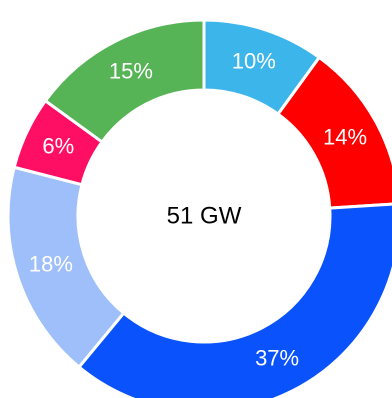 The width and height of the screenshot is (392, 398). Describe the element at coordinates (131, 70) in the screenshot. I see `slice-label-5: 15%` at that location.